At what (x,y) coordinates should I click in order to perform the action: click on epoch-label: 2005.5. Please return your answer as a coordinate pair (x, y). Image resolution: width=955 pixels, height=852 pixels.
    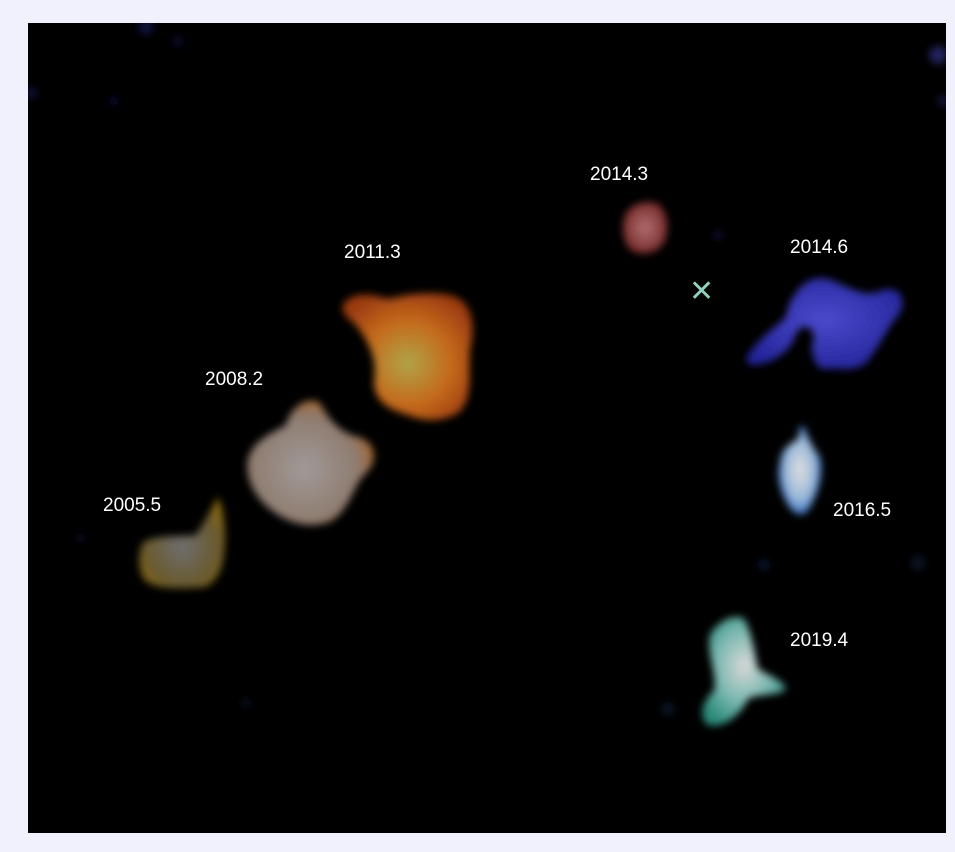
    Looking at the image, I should click on (132, 505).